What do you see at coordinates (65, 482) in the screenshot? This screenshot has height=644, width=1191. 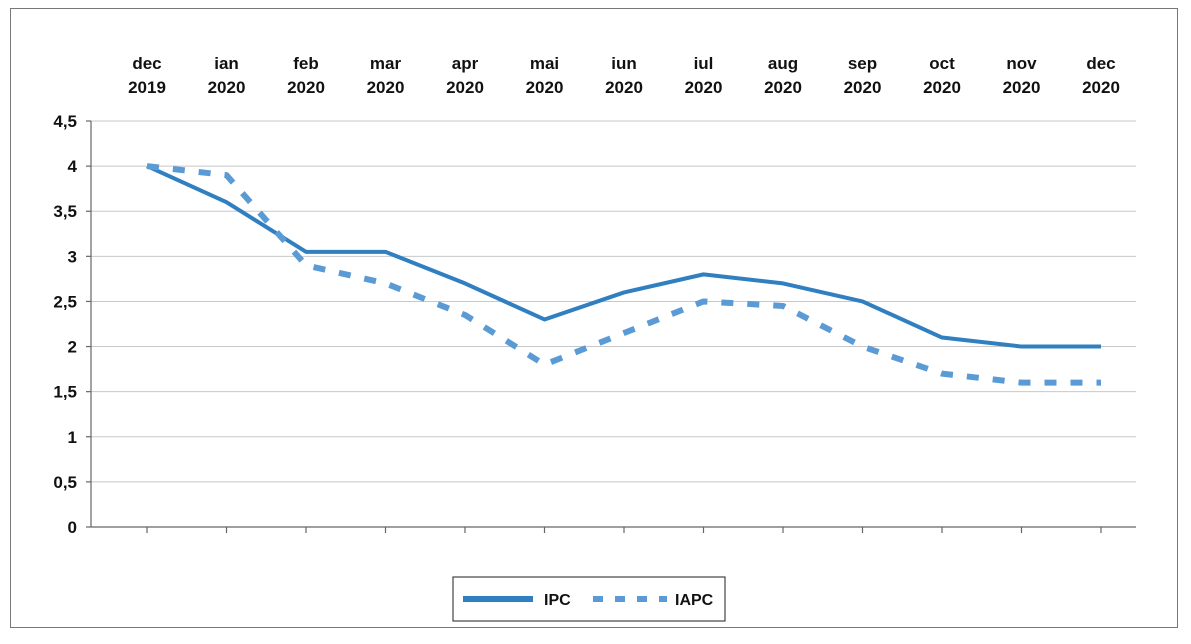 I see `y-tick-label: 0,5` at bounding box center [65, 482].